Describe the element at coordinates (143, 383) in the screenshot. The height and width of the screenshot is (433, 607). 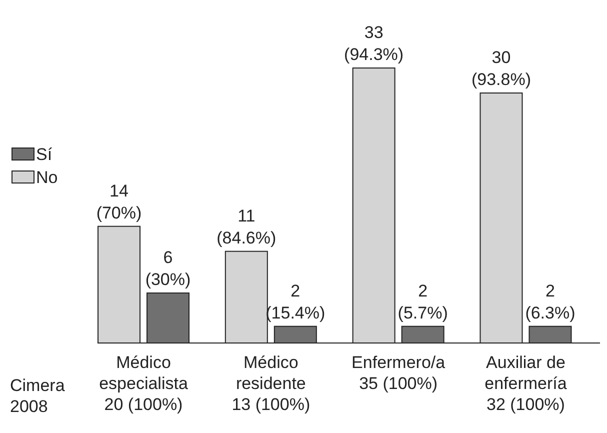
I see `x-tick-label: Médico especialista 20 (100%)` at that location.